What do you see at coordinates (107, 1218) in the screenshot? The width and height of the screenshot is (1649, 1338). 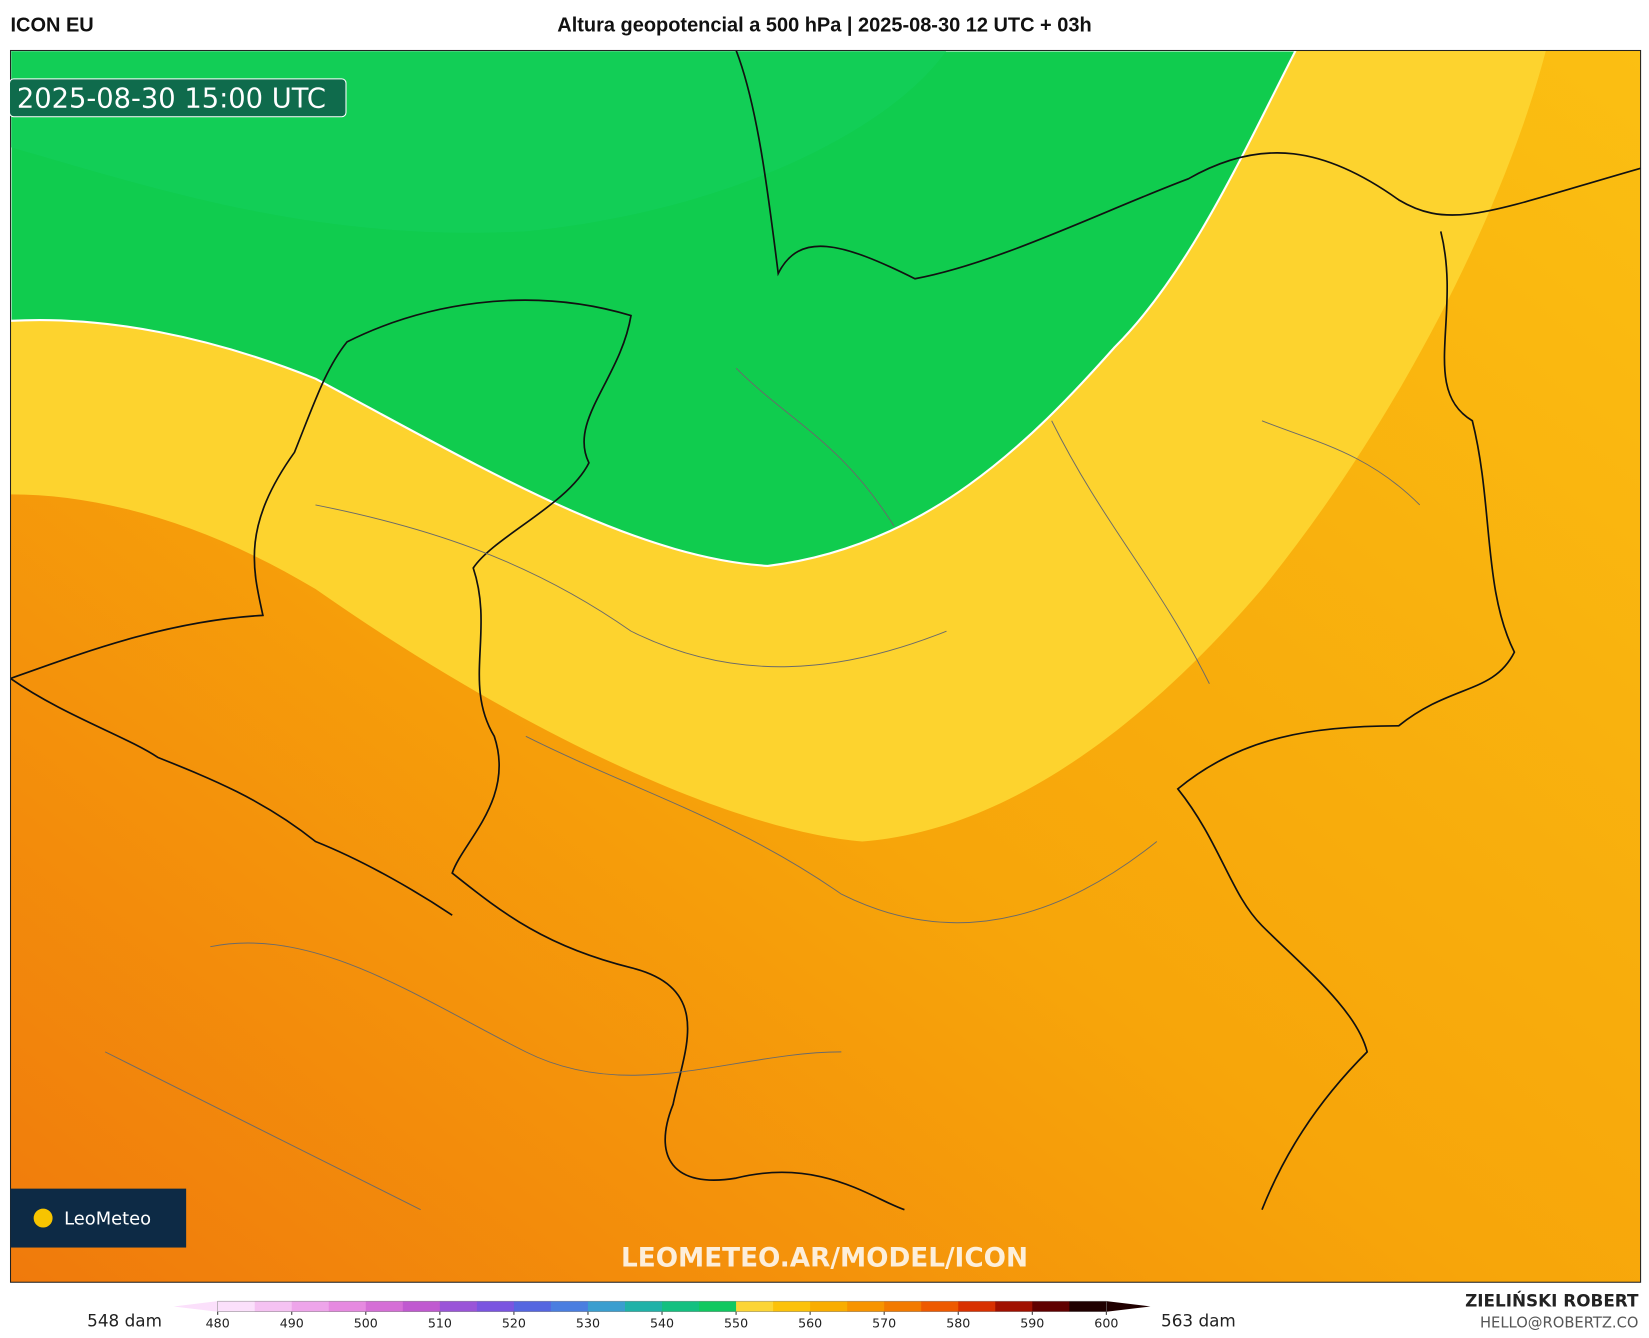 I see `logo-text: LeoMeteo` at bounding box center [107, 1218].